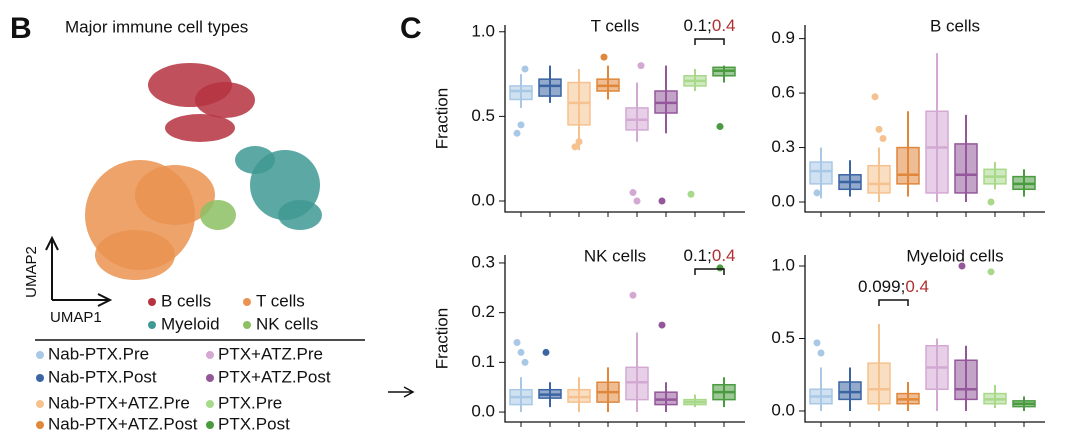 Image resolution: width=1080 pixels, height=440 pixels. I want to click on p-value: 0.1;, so click(698, 25).